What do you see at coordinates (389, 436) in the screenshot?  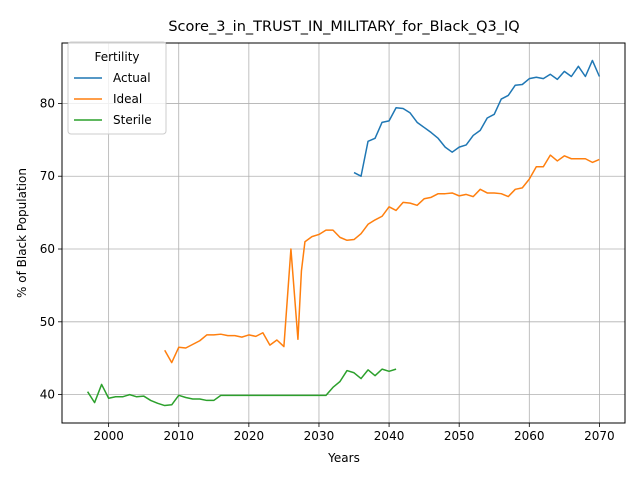 I see `x-tick-label: 2040` at bounding box center [389, 436].